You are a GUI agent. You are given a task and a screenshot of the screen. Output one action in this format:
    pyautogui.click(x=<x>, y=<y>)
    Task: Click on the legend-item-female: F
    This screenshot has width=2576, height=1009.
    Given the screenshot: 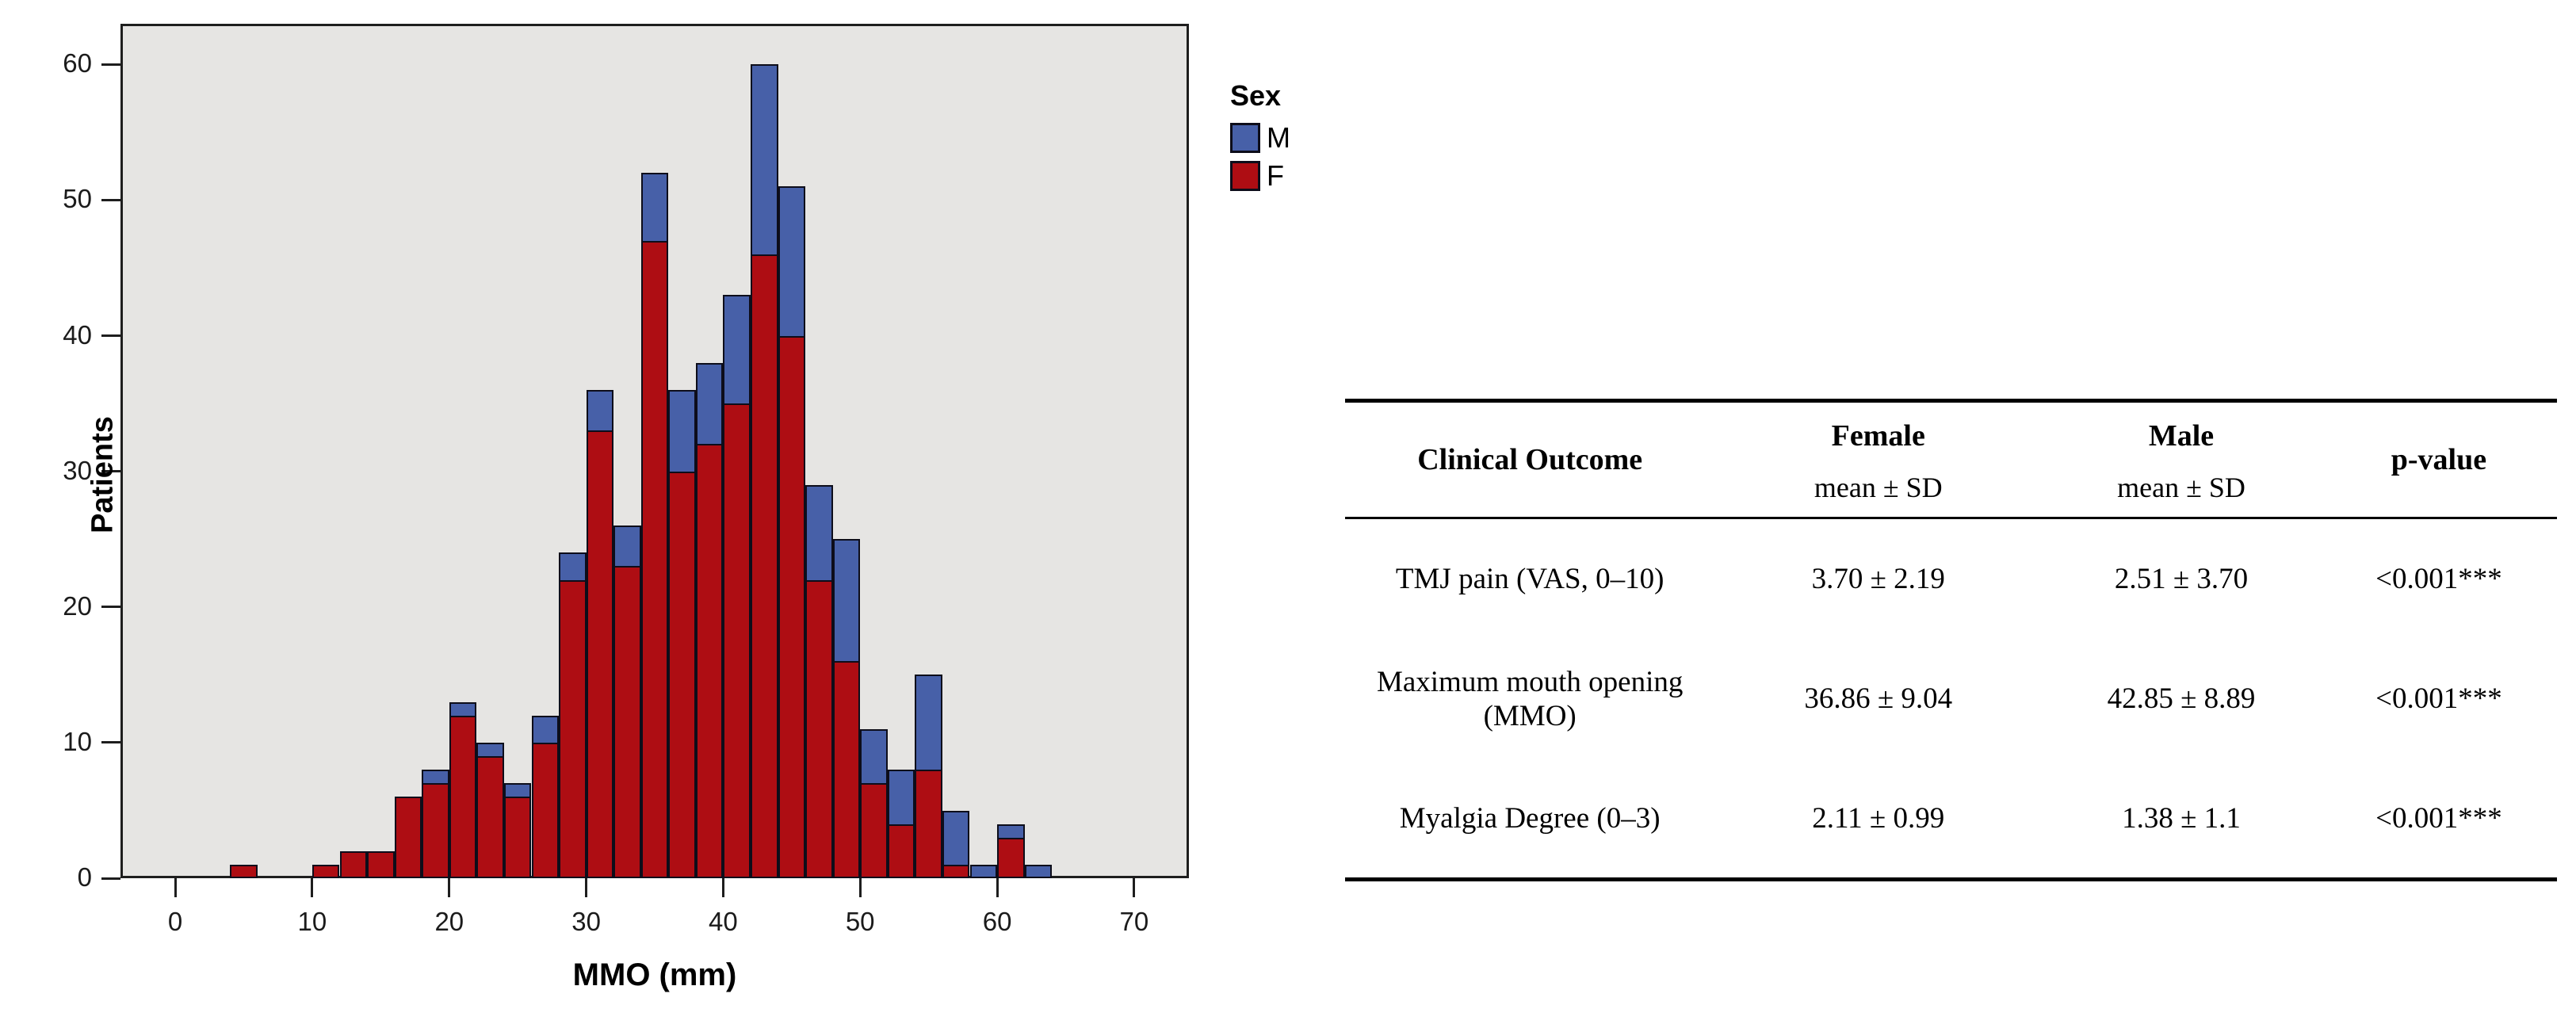 What is the action you would take?
    pyautogui.click(x=1260, y=175)
    